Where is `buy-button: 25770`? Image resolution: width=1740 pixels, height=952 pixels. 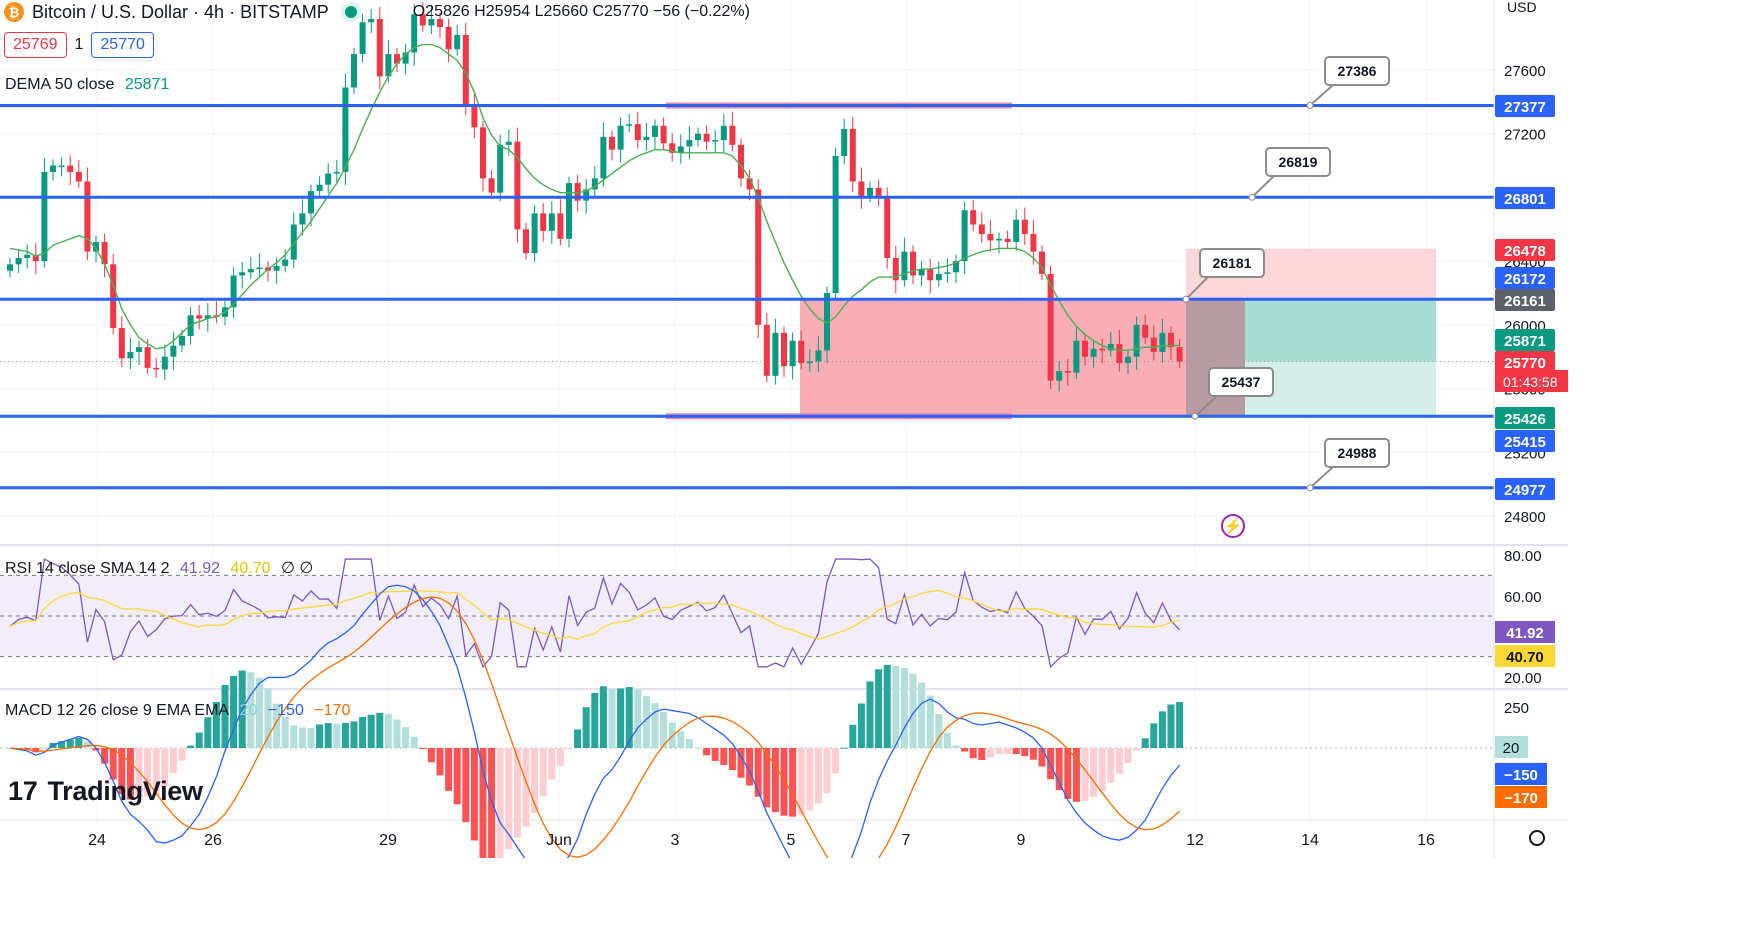 buy-button: 25770 is located at coordinates (122, 45).